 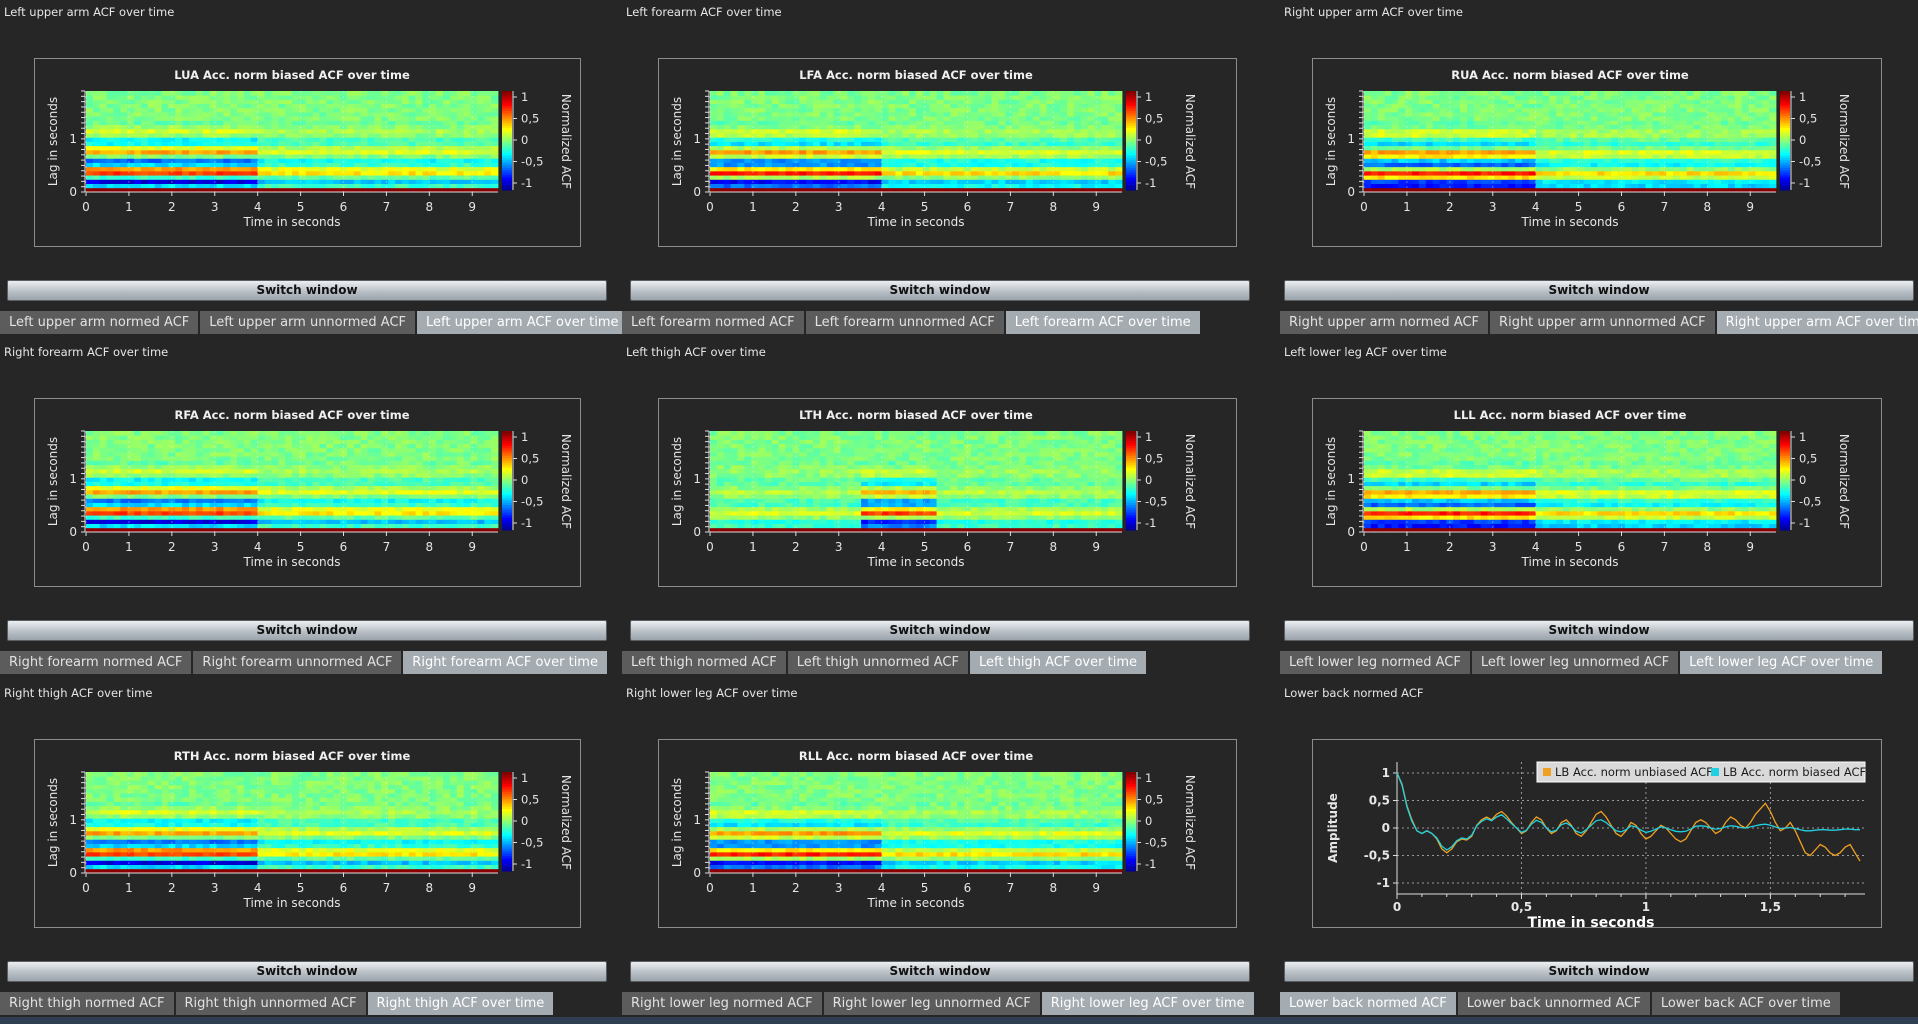 What do you see at coordinates (507, 179) in the screenshot?
I see `colorbar-step` at bounding box center [507, 179].